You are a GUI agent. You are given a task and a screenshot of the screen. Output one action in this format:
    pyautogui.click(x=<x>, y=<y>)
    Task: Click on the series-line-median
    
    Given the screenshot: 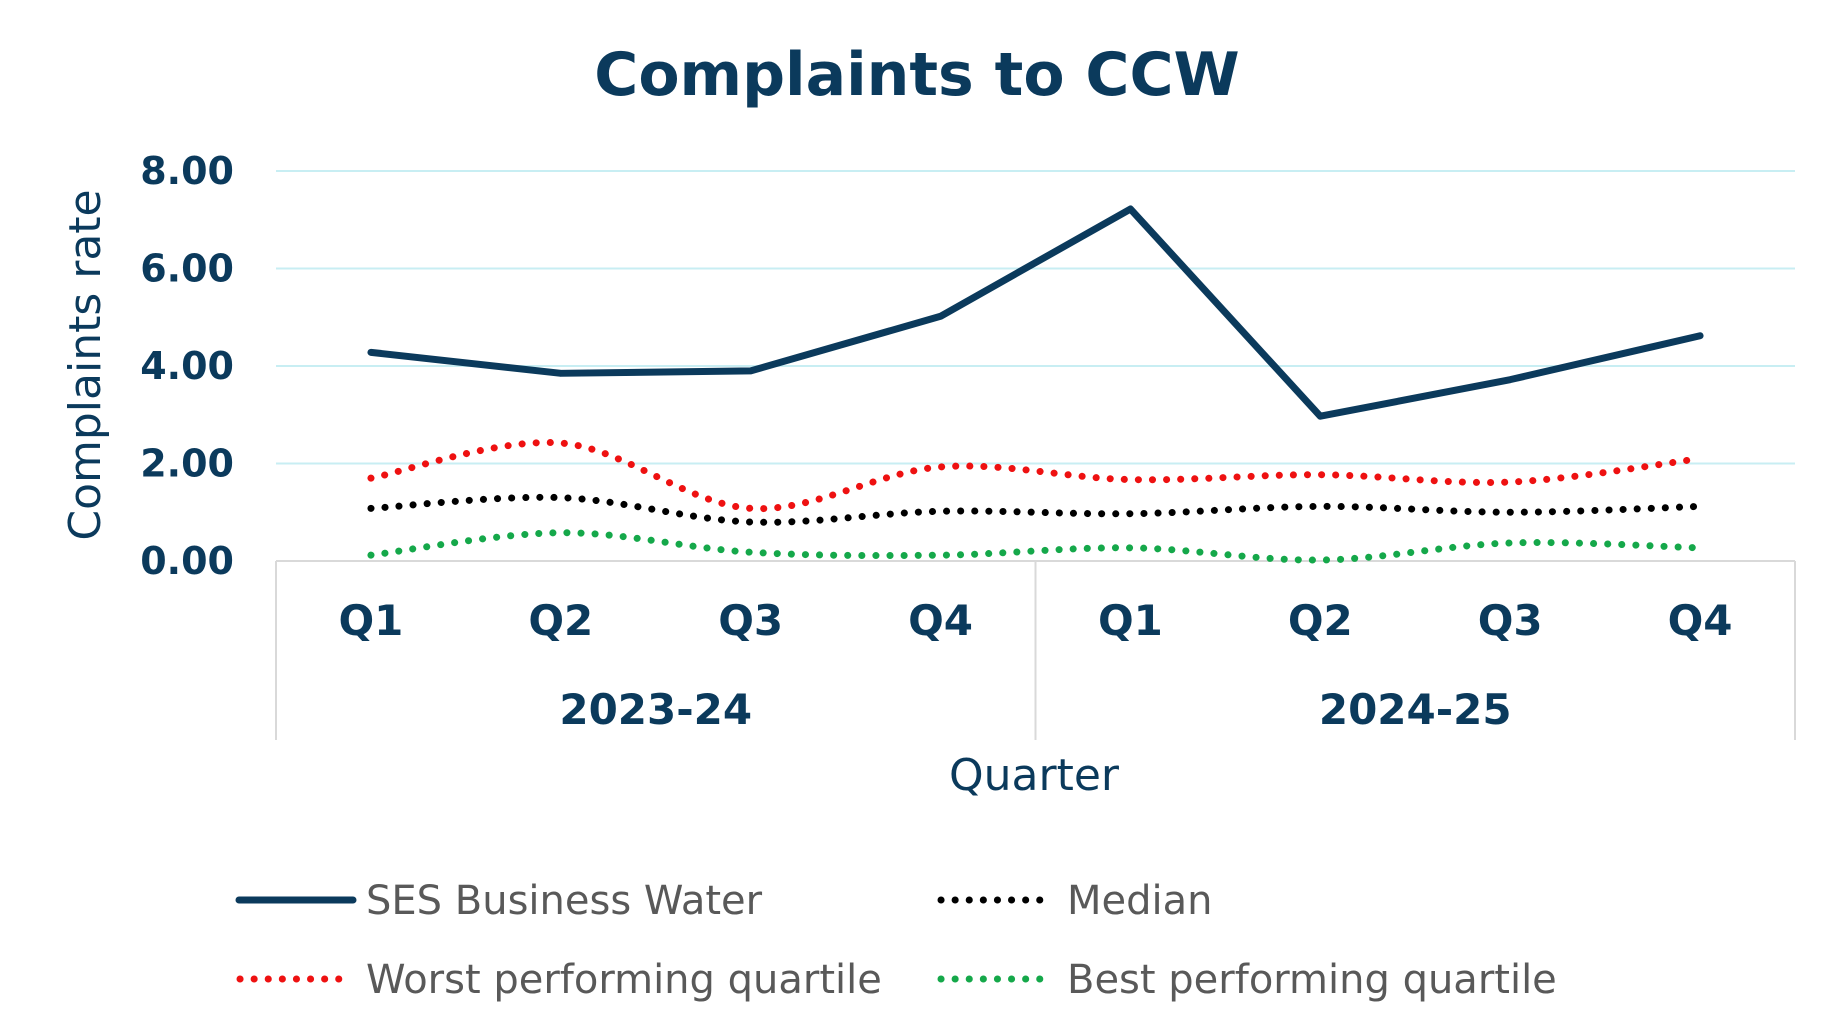 What is the action you would take?
    pyautogui.click(x=1035, y=509)
    